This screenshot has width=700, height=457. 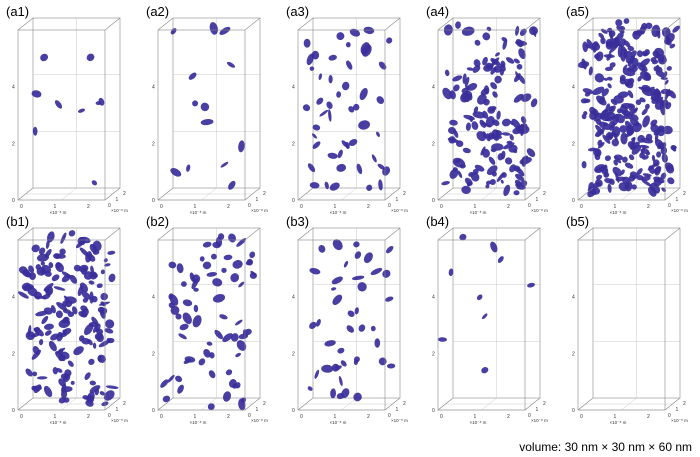 What do you see at coordinates (297, 221) in the screenshot?
I see `panel-label: (b3)` at bounding box center [297, 221].